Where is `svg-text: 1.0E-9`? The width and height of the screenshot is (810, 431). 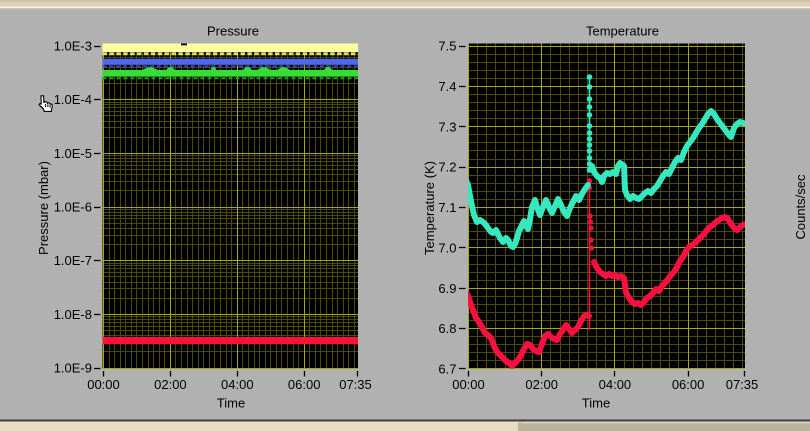 svg-text: 1.0E-9 is located at coordinates (73, 368).